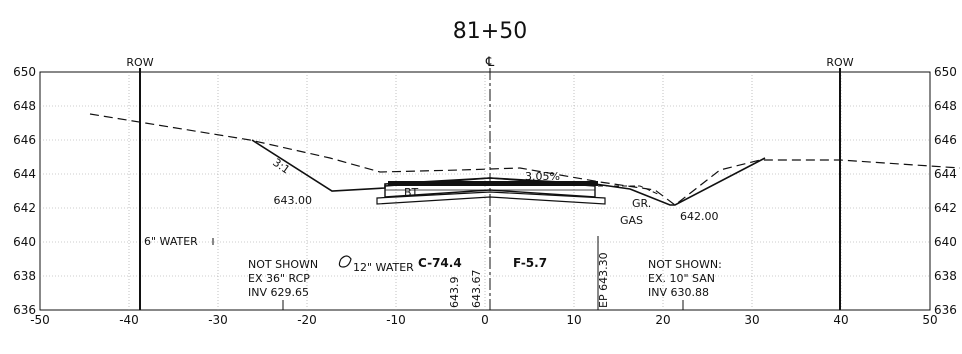 The width and height of the screenshot is (962, 354). I want to click on y-tick-label-right: 642, so click(945, 208).